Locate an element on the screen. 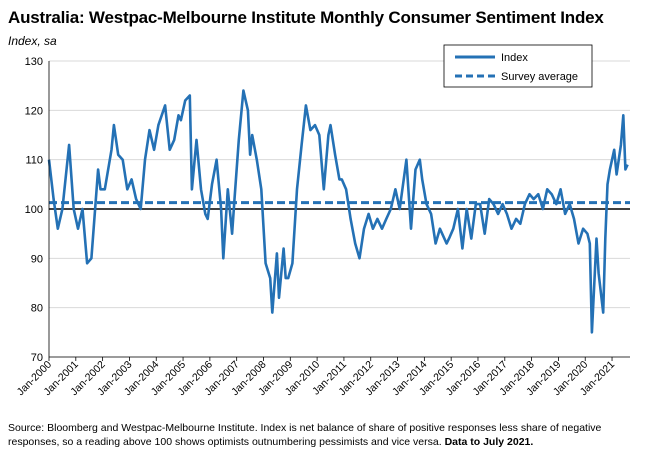 This screenshot has height=455, width=650. legend-box is located at coordinates (518, 66).